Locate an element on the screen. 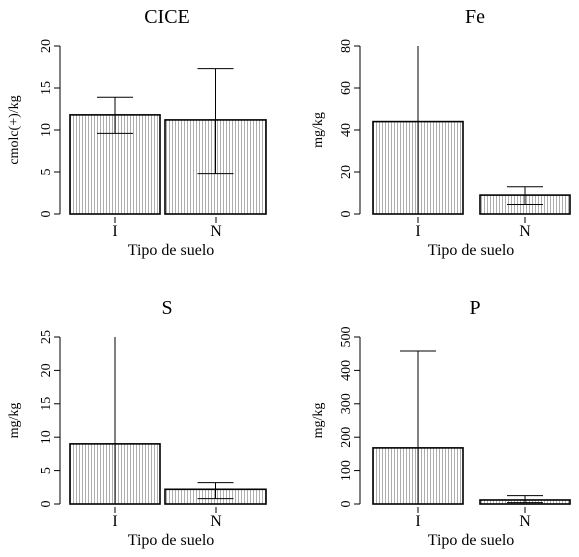 This screenshot has height=557, width=579. y-tick-label: 400 is located at coordinates (346, 370).